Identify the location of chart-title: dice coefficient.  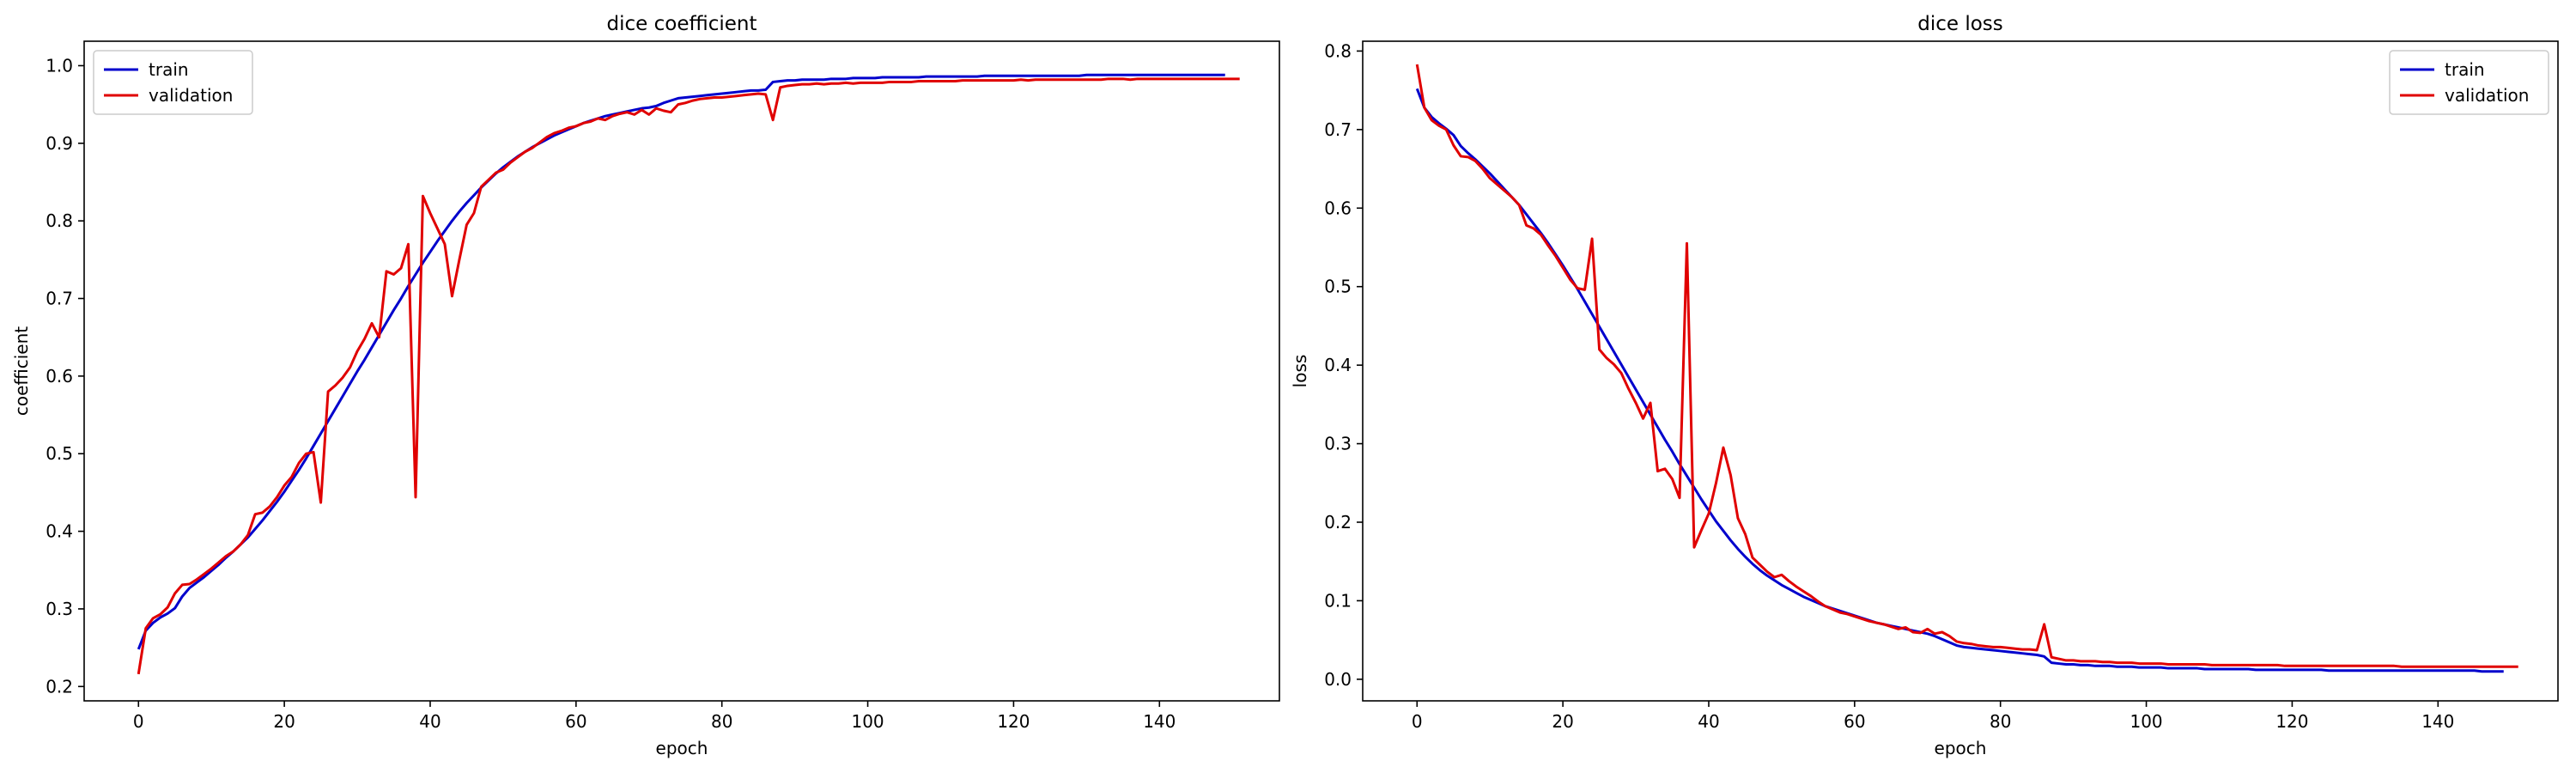
(682, 24).